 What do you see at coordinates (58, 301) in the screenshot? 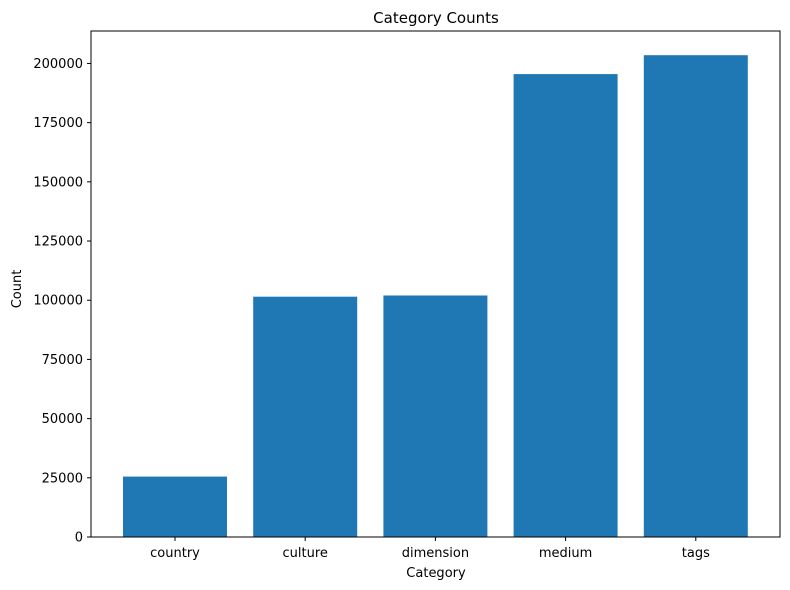
I see `y-tick-label: 100000` at bounding box center [58, 301].